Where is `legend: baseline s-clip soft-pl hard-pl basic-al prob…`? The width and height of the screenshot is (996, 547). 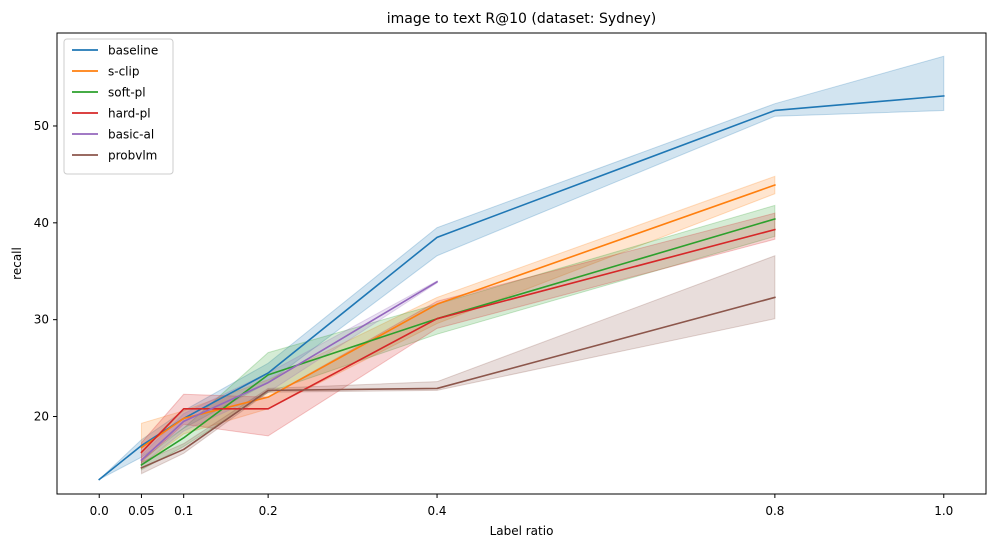 legend: baseline s-clip soft-pl hard-pl basic-al prob… is located at coordinates (118, 106).